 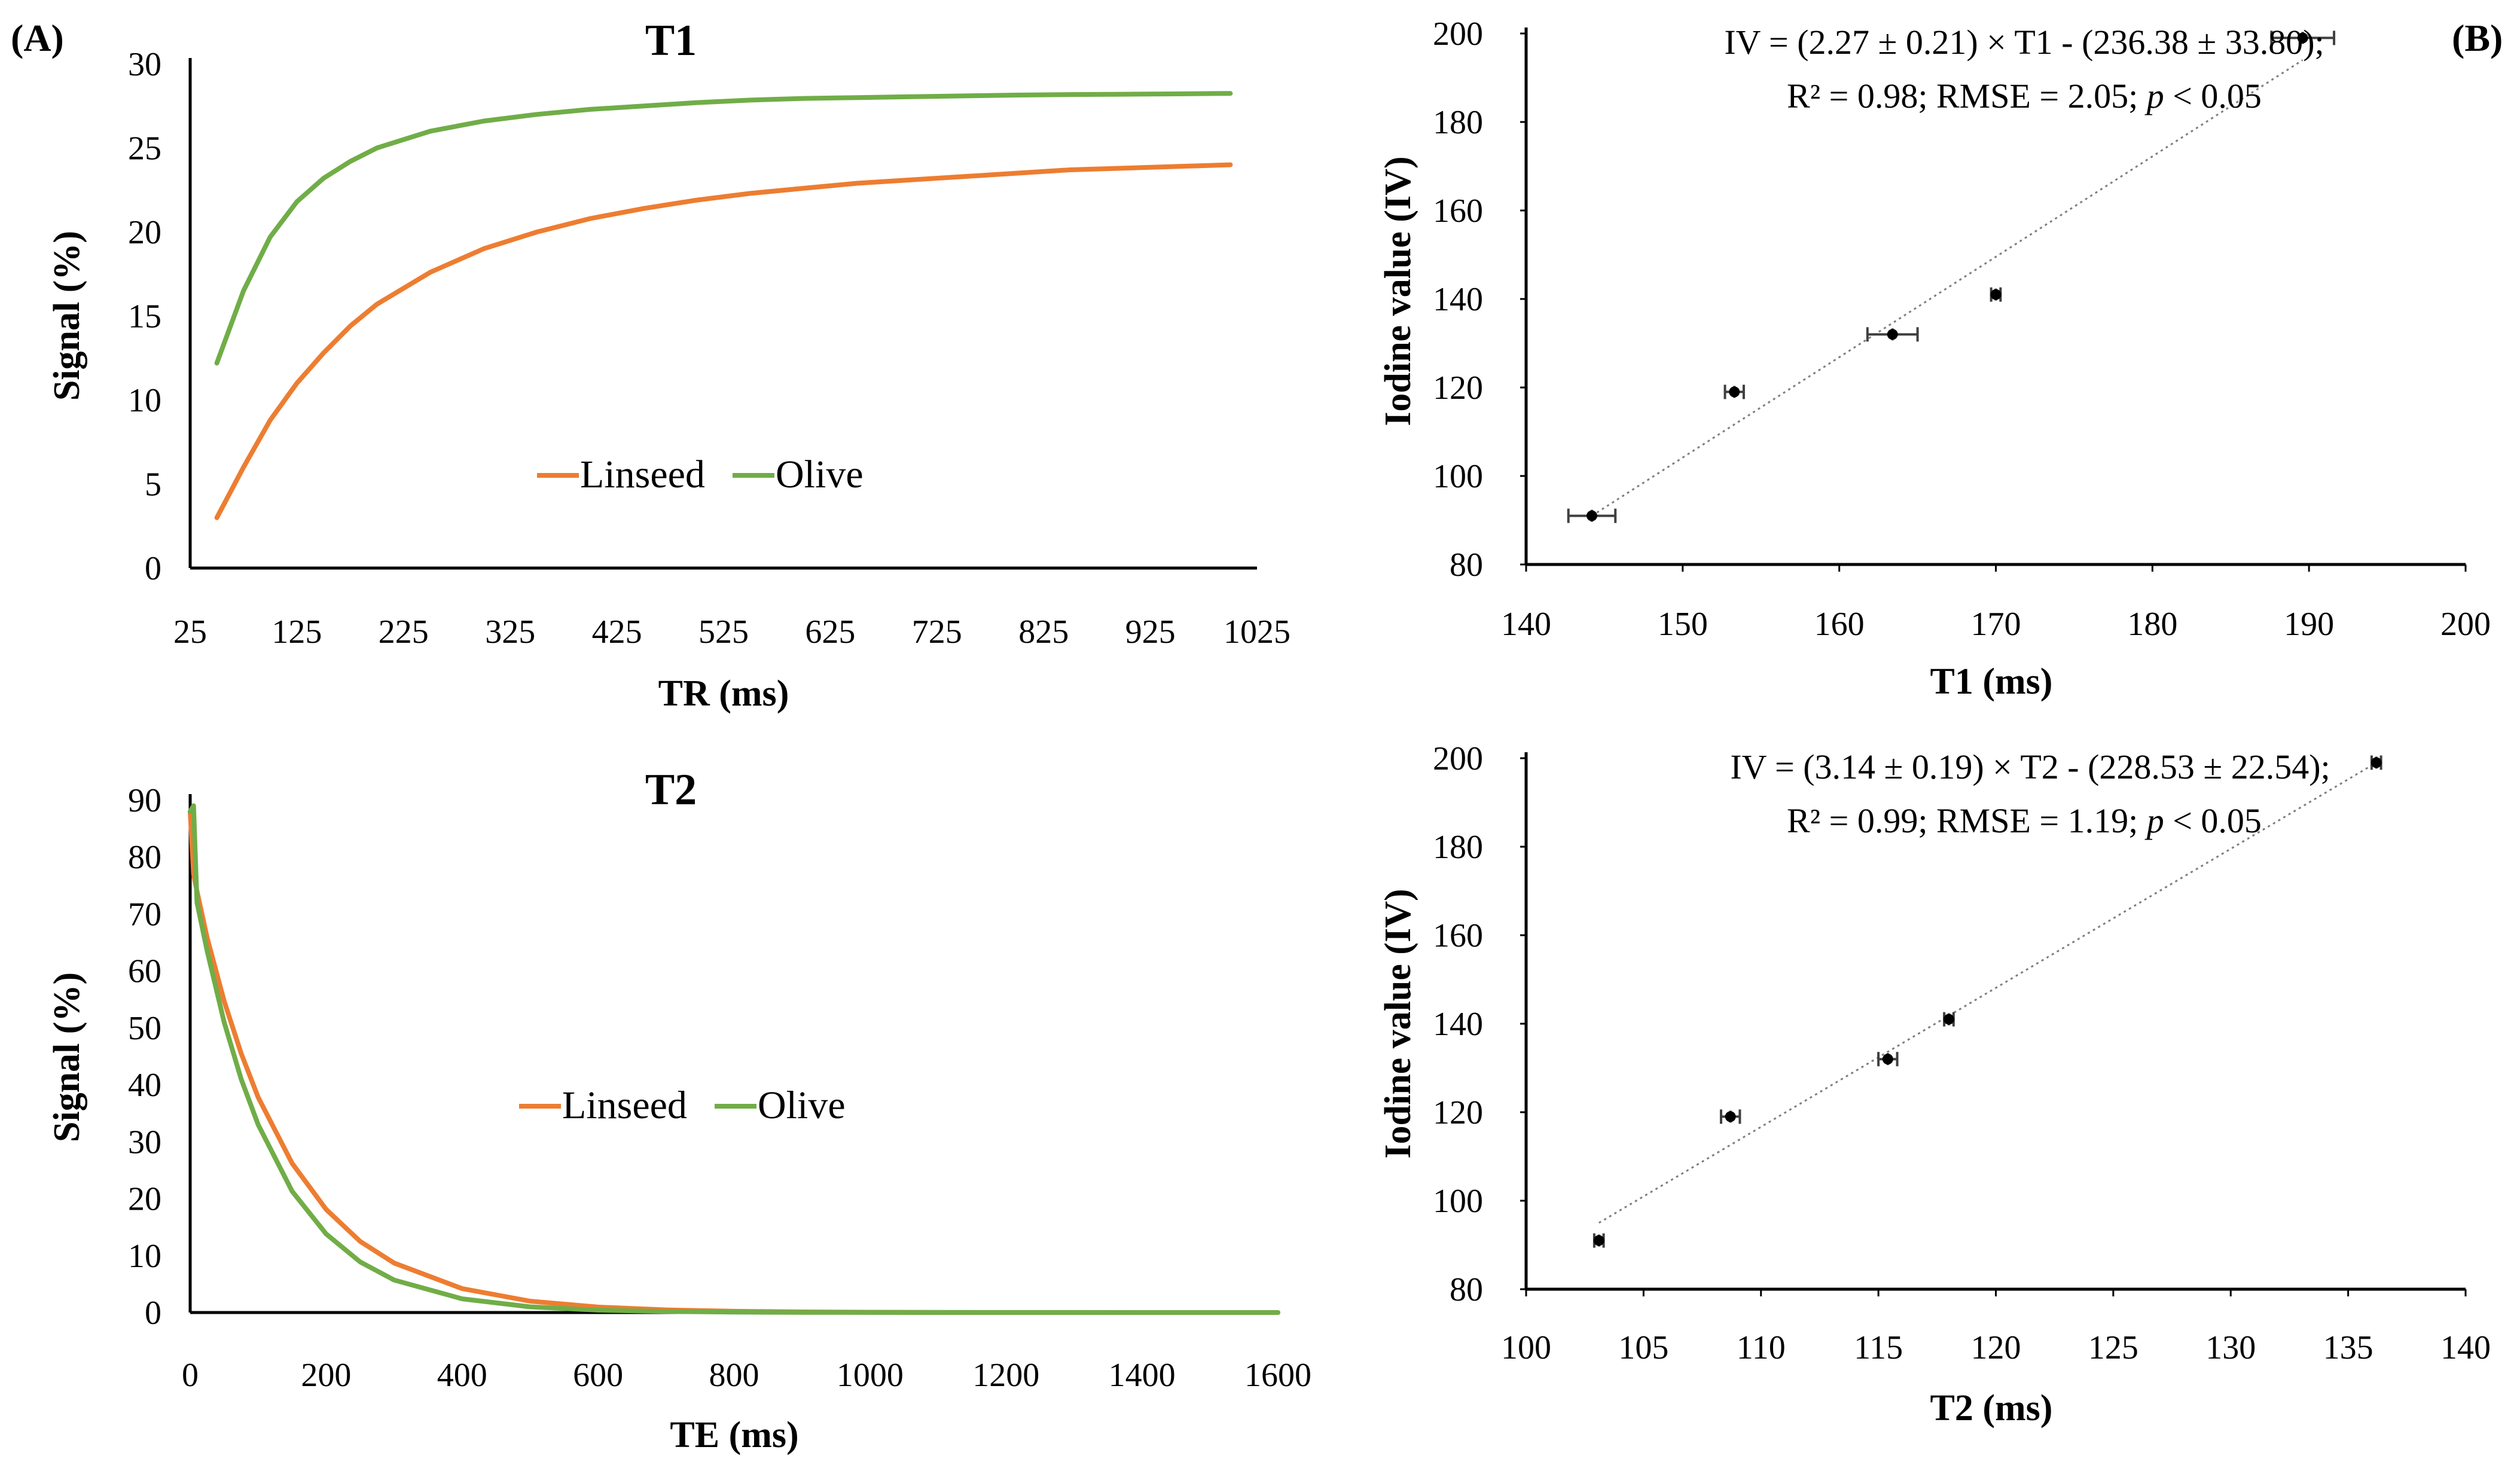 What do you see at coordinates (617, 632) in the screenshot?
I see `x-tick-label: 425` at bounding box center [617, 632].